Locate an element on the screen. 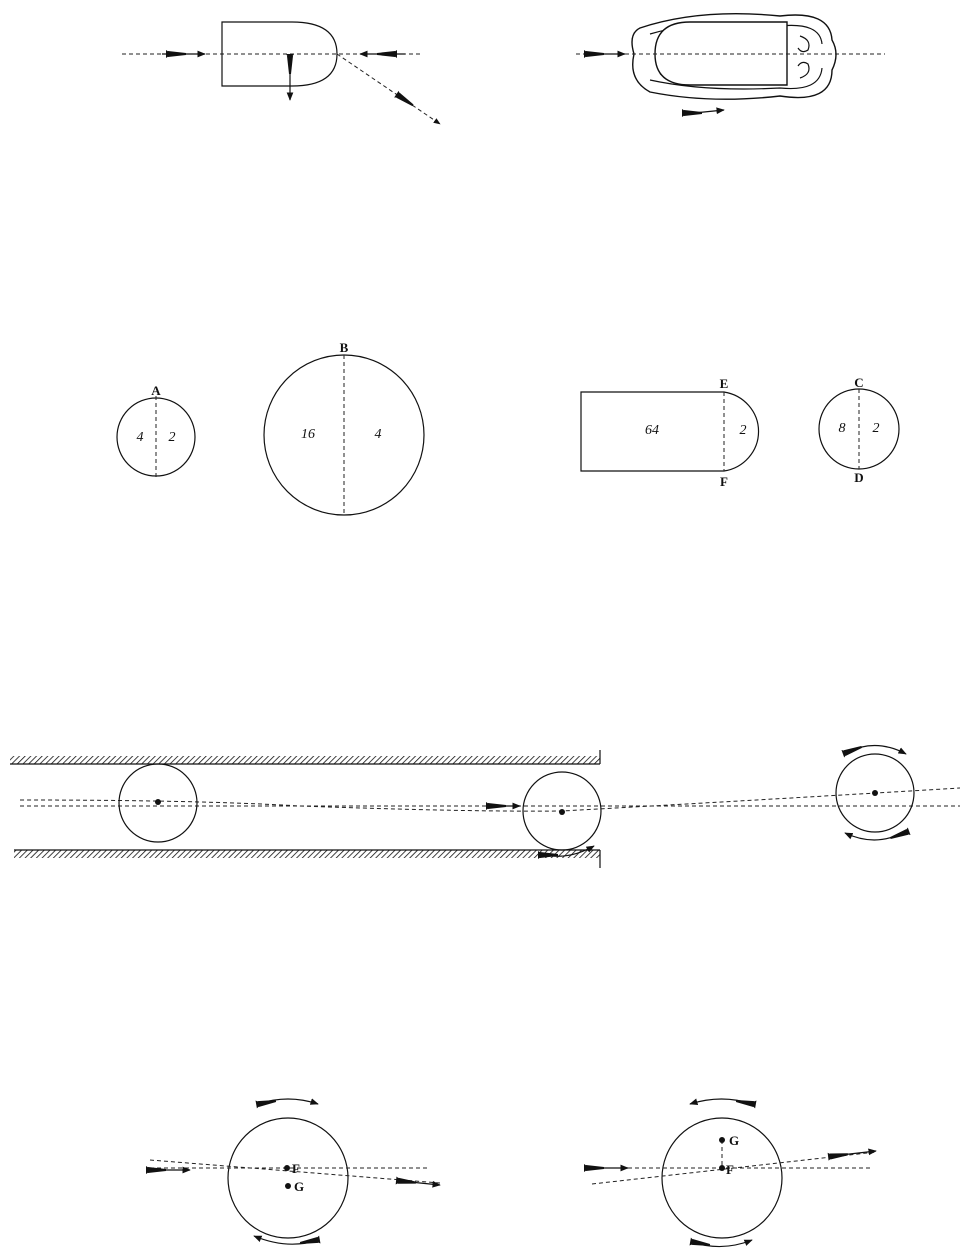 This screenshot has width=969, height=1250. figure-2-projectile-disturbance is located at coordinates (730, 65).